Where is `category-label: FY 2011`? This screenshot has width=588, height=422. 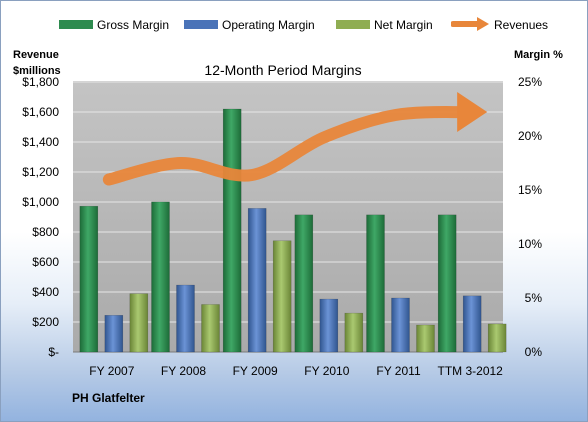 category-label: FY 2011 is located at coordinates (398, 371).